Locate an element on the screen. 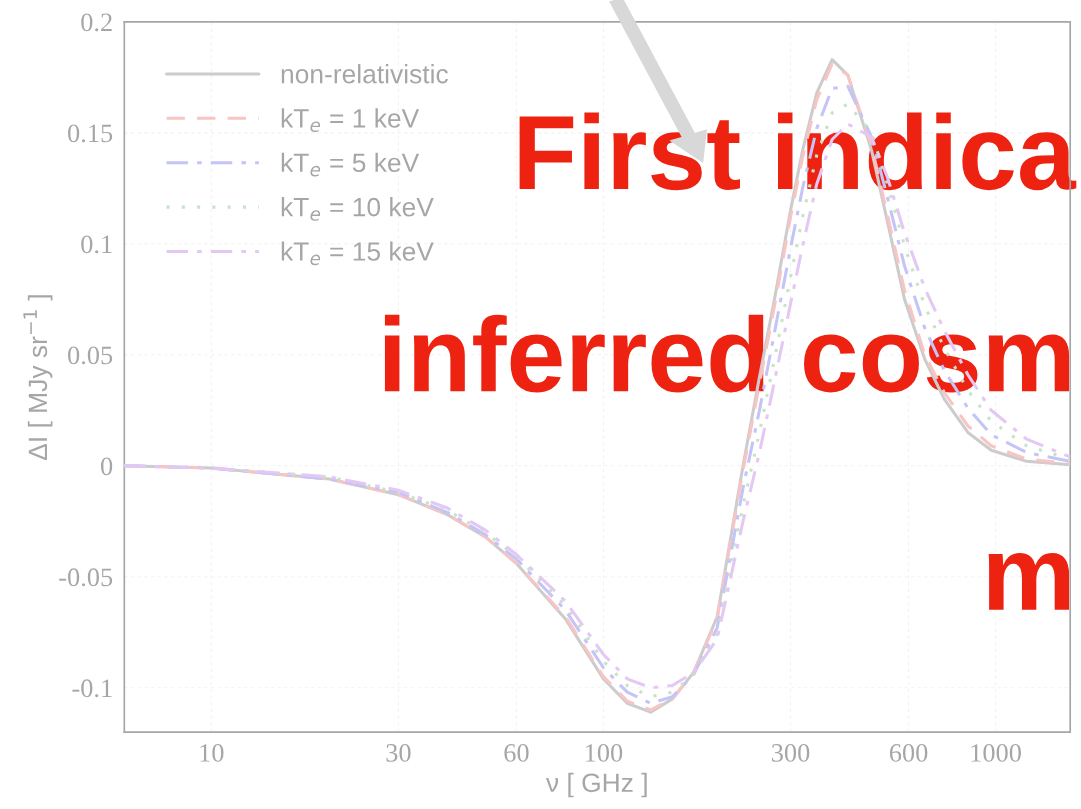  y-tick-label: 0.05 is located at coordinates (90, 355).